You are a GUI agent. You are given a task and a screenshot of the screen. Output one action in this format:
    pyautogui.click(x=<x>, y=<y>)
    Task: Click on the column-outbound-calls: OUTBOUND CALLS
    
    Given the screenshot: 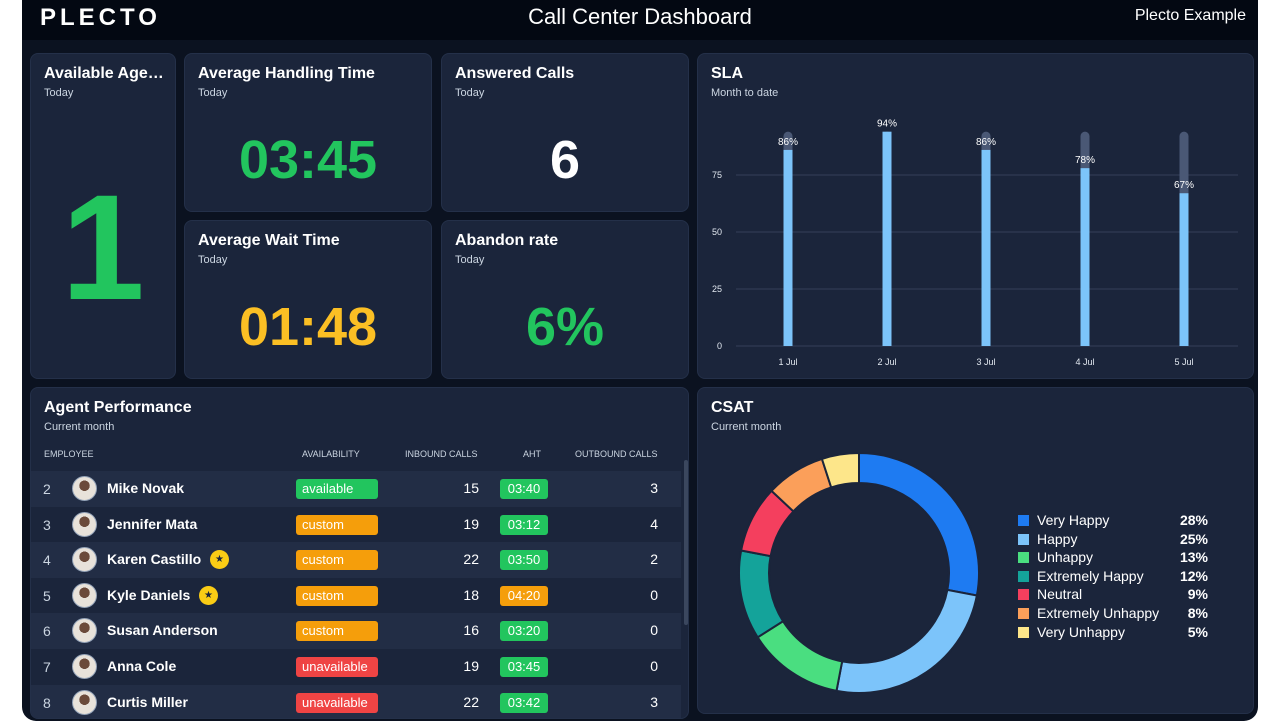 What is the action you would take?
    pyautogui.click(x=616, y=454)
    